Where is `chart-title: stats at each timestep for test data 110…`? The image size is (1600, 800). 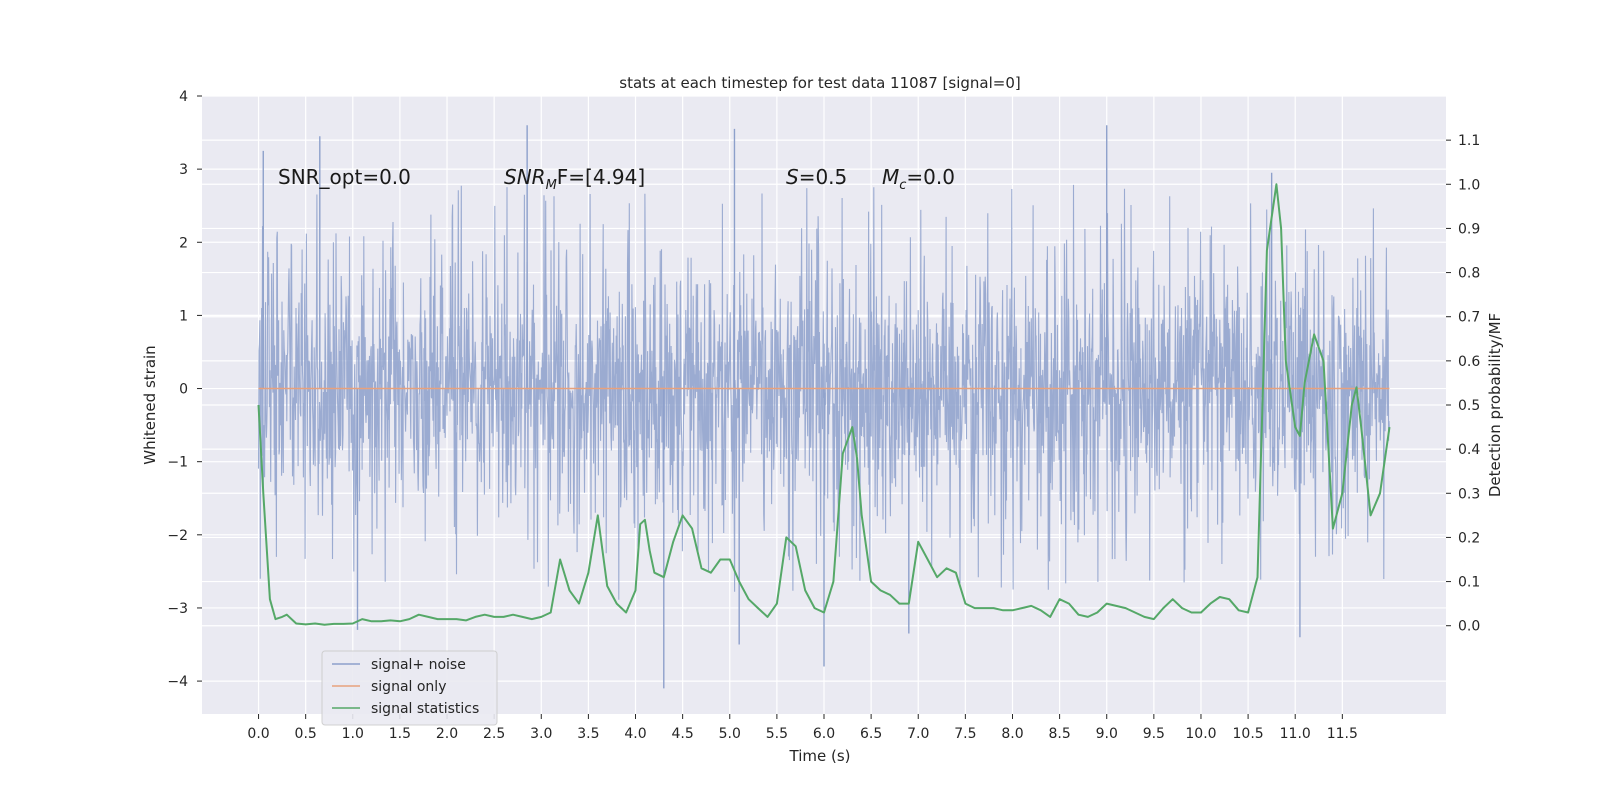 chart-title: stats at each timestep for test data 110… is located at coordinates (819, 83).